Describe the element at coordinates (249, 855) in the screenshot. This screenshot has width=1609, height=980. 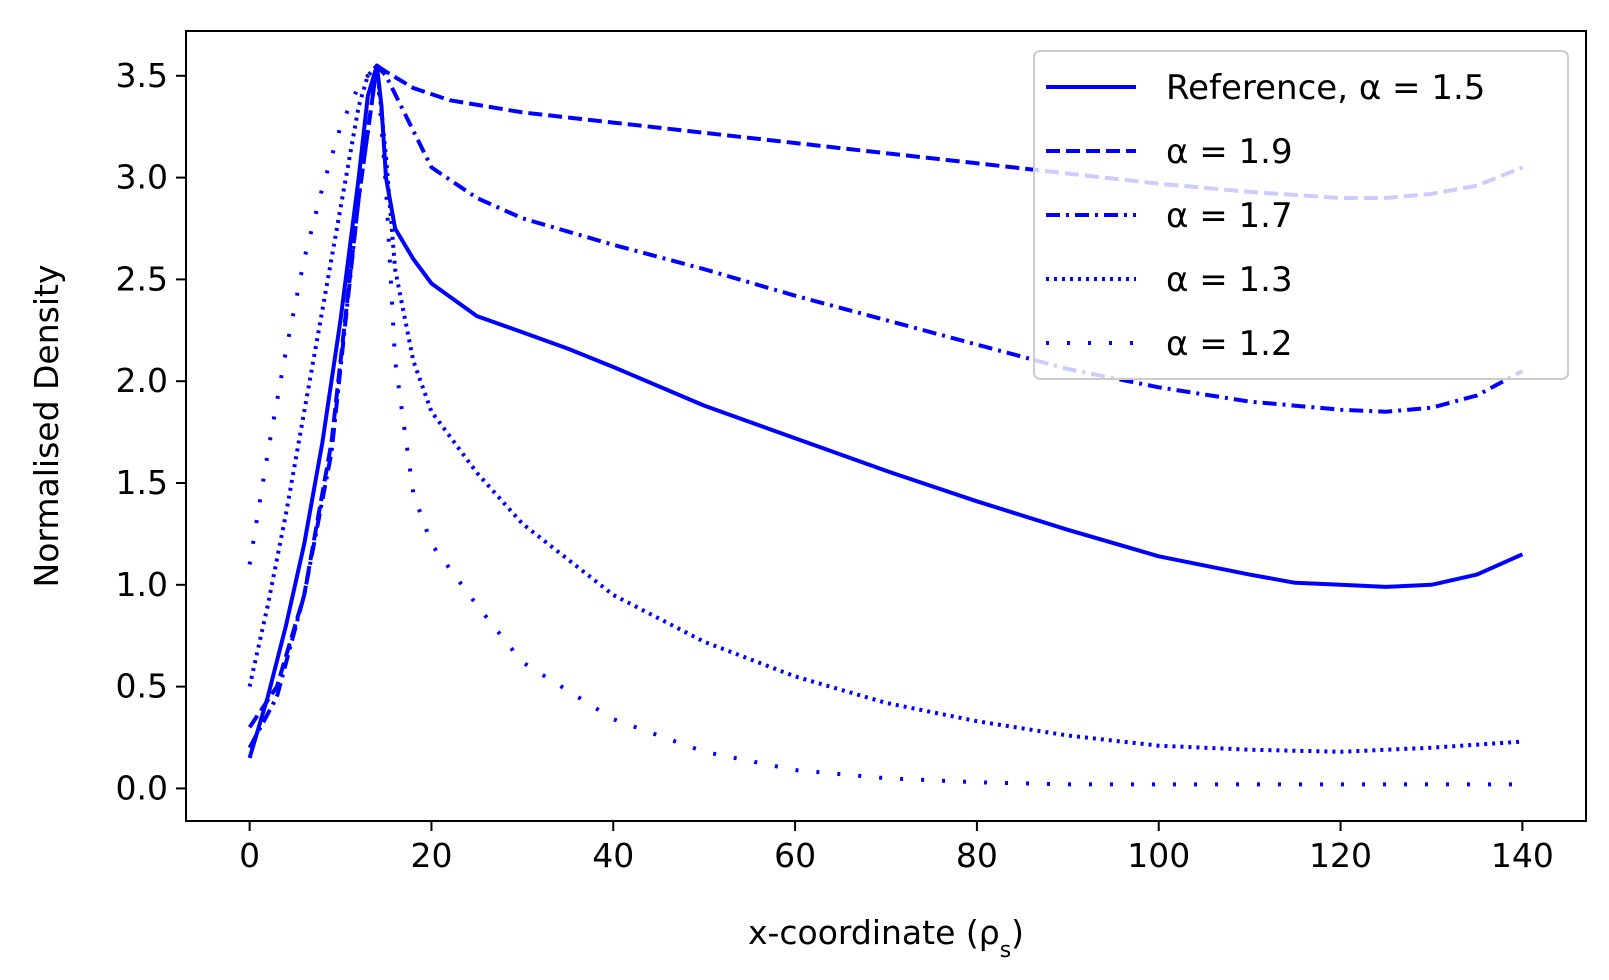
I see `x-tick-label: 0` at that location.